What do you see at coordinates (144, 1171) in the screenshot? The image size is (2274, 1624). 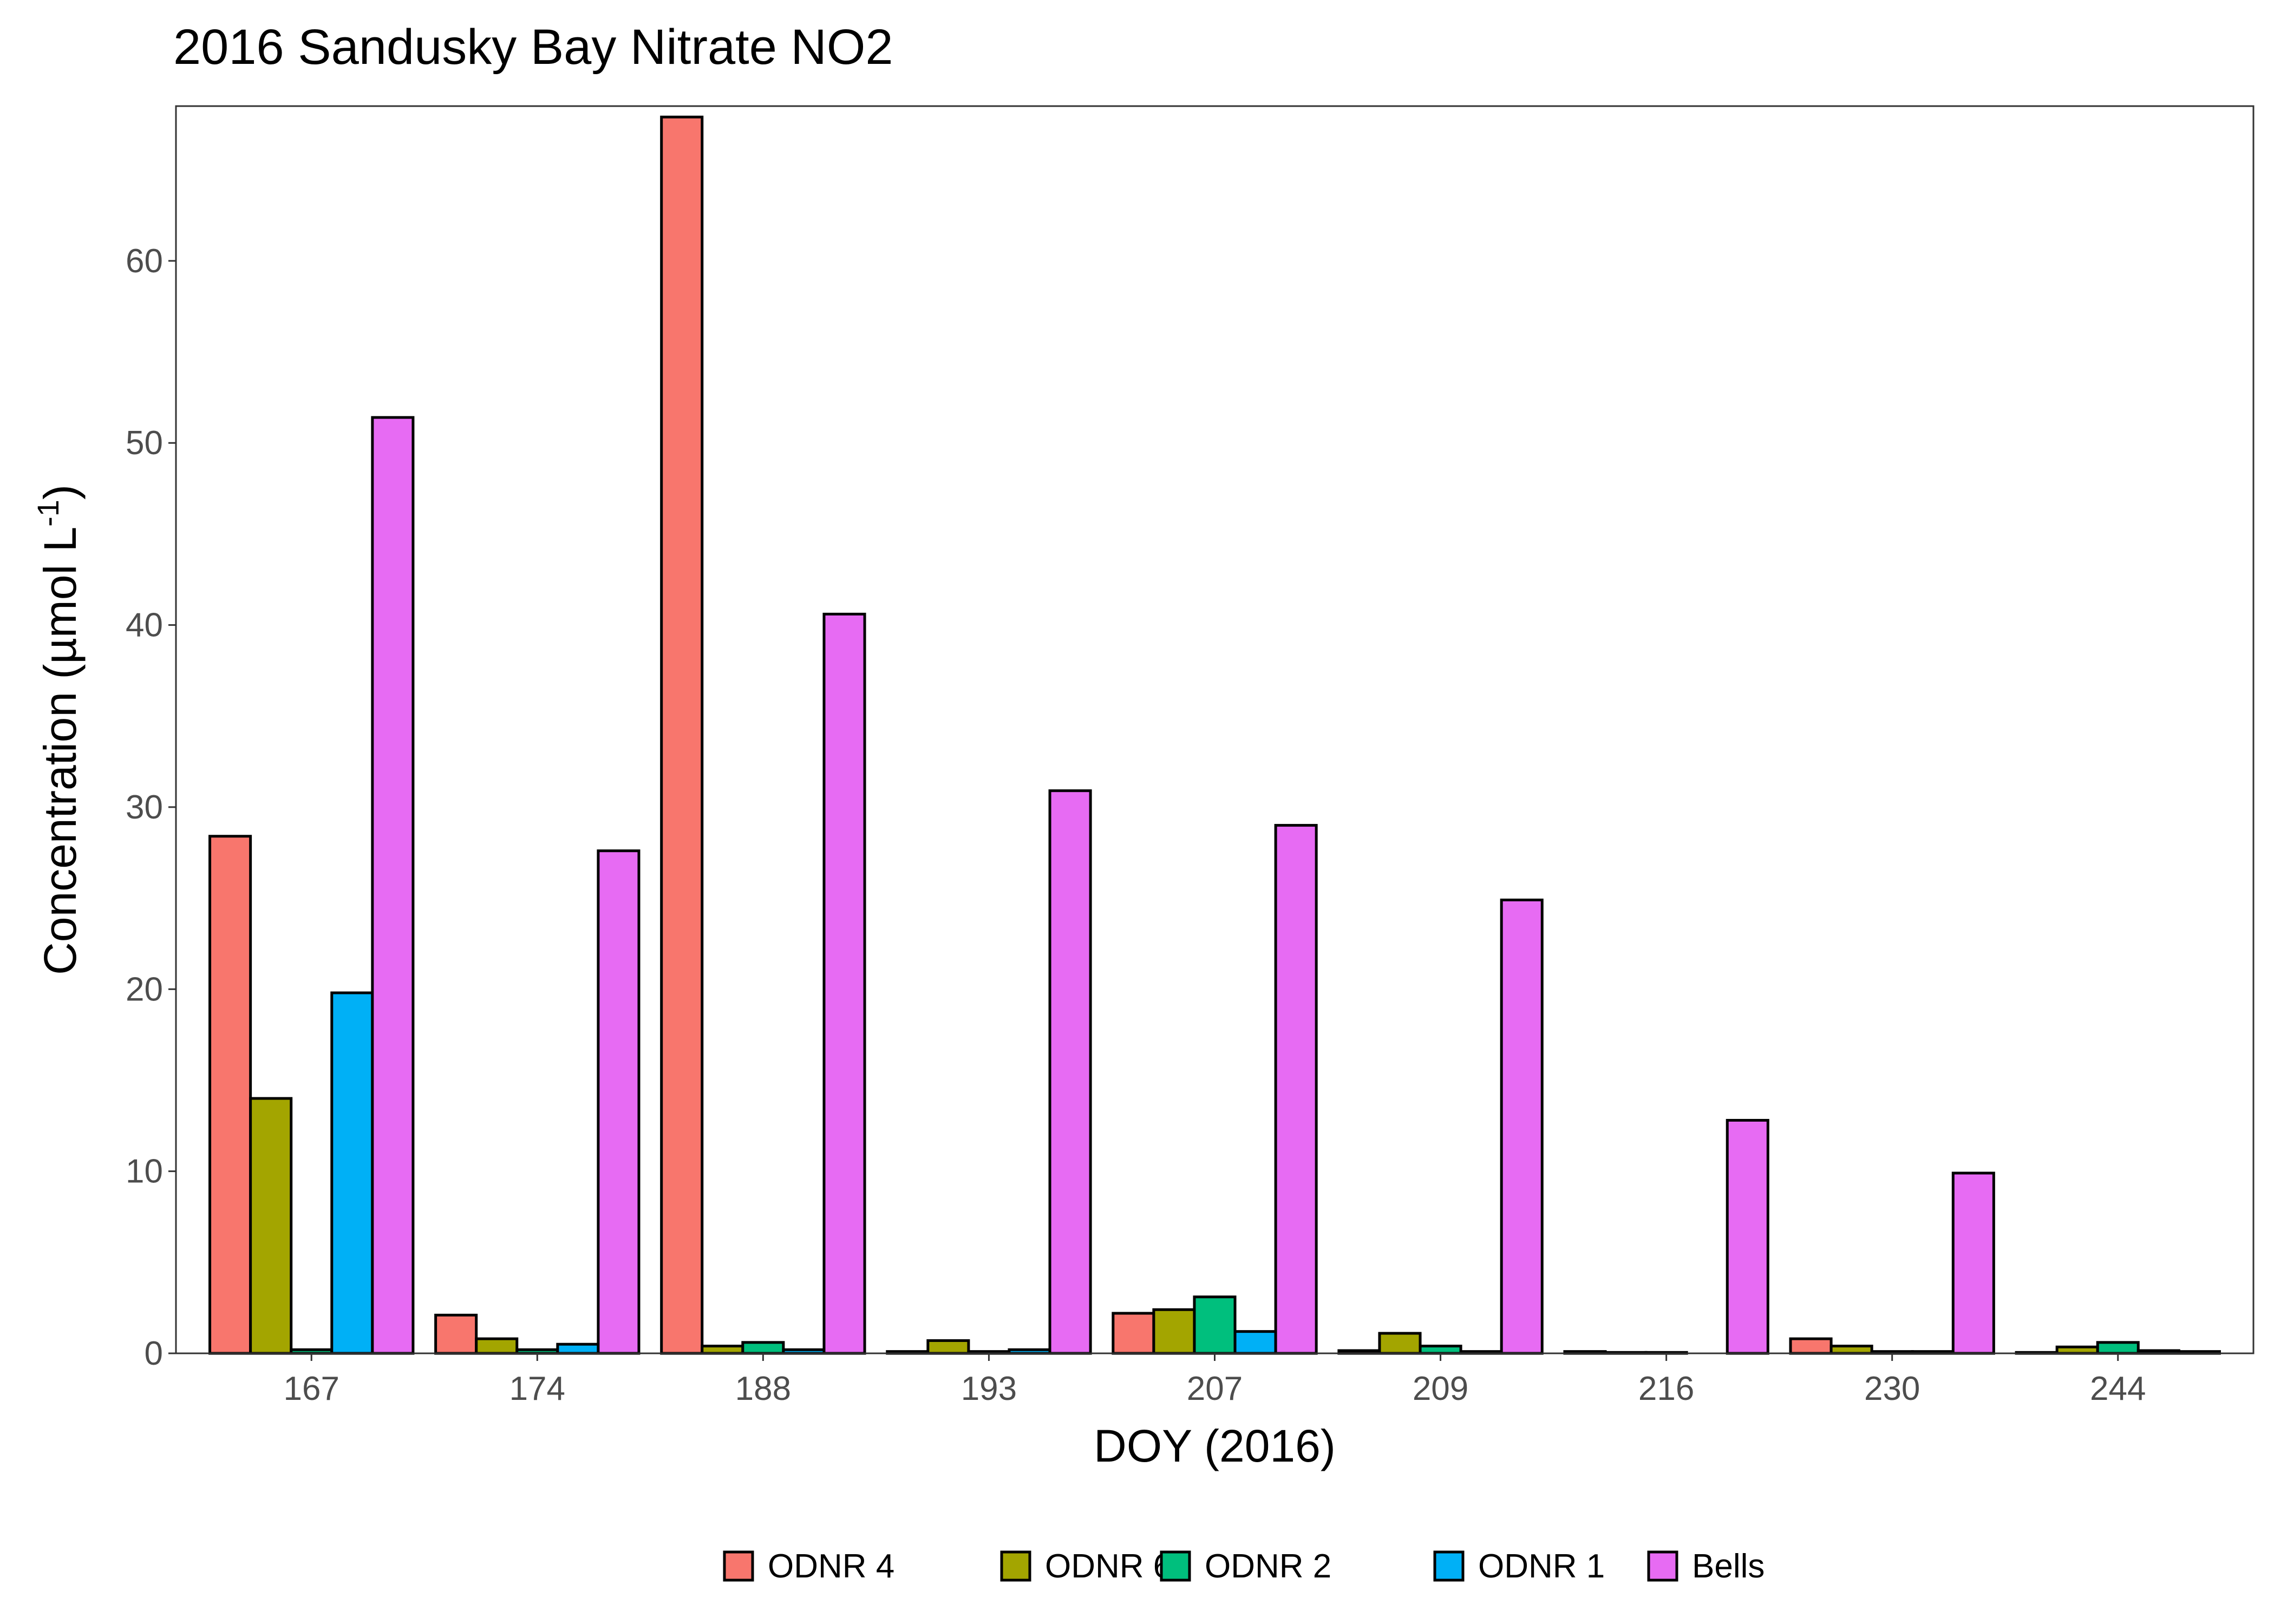 I see `y-tick-label: 10` at bounding box center [144, 1171].